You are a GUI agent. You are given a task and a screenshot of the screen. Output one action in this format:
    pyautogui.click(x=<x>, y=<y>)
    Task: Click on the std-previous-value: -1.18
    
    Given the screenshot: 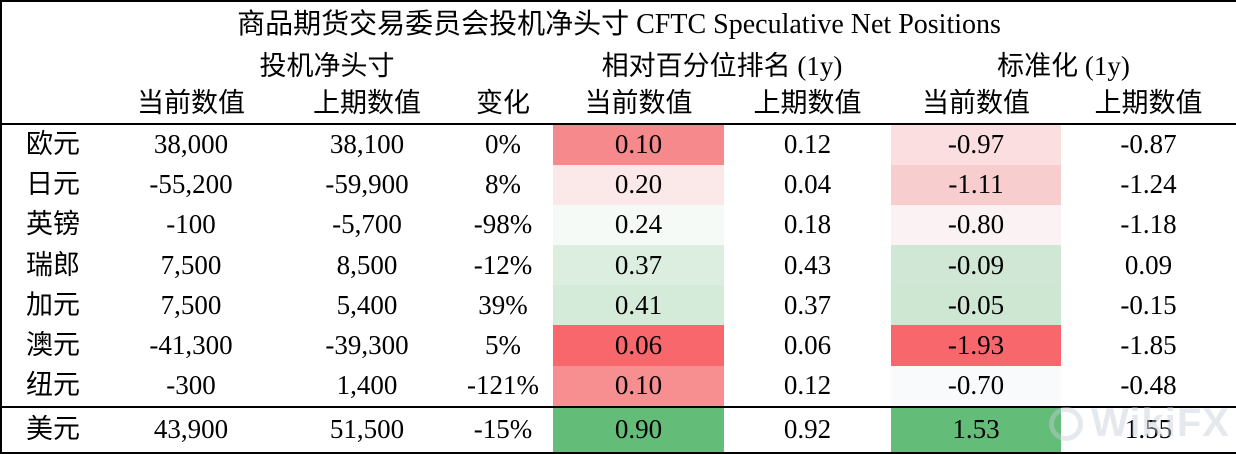 What is the action you would take?
    pyautogui.click(x=1148, y=224)
    